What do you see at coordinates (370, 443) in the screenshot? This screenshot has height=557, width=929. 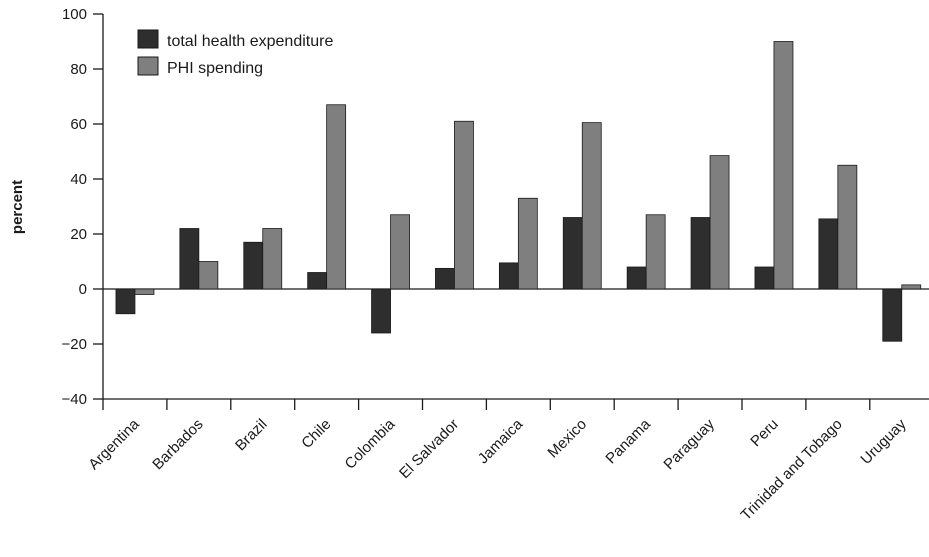 I see `category-label-colombia: Colombia` at bounding box center [370, 443].